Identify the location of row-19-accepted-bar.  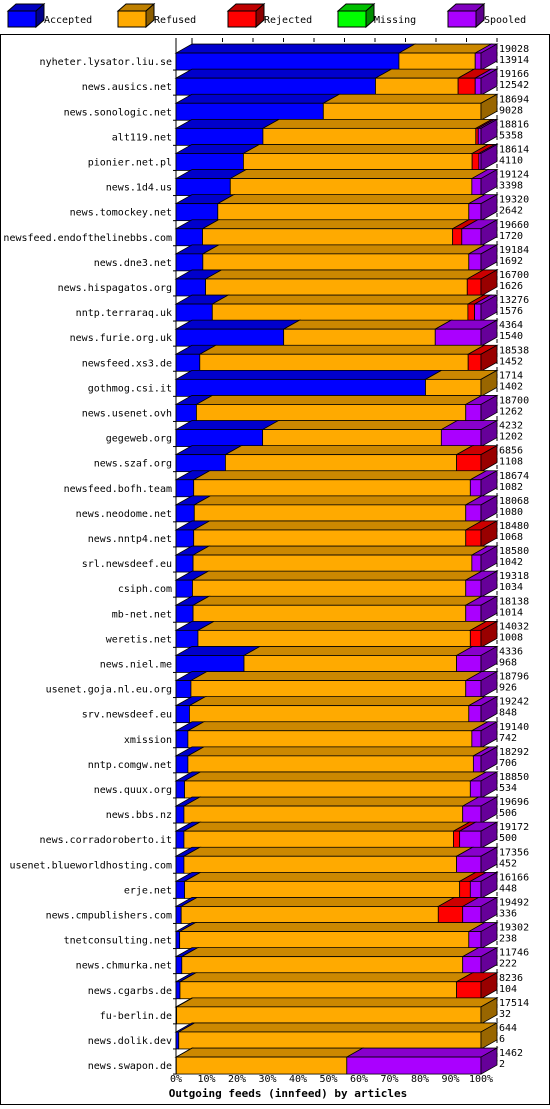
(185, 538).